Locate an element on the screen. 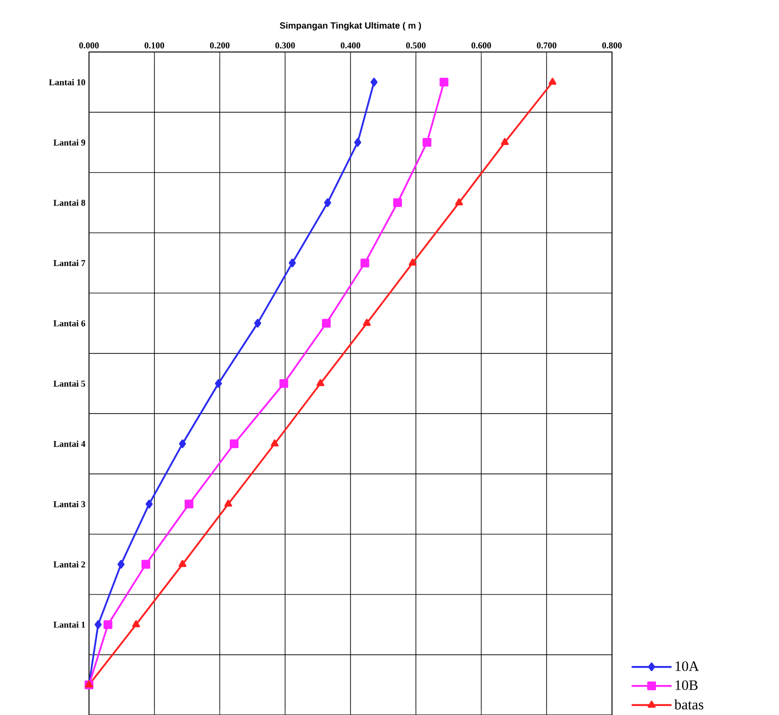 This screenshot has height=715, width=779. y-tick-label: Lantai 4 is located at coordinates (70, 443).